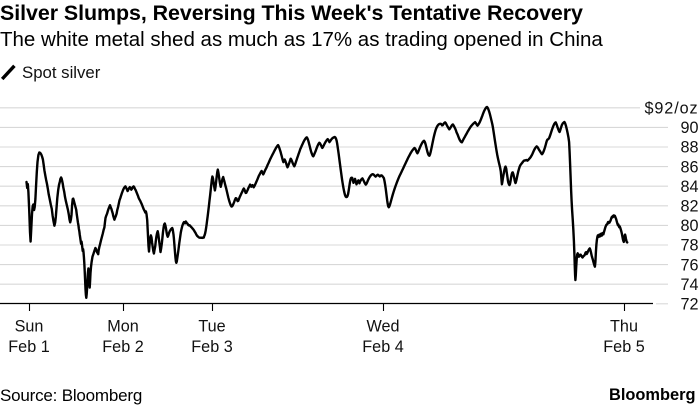 The width and height of the screenshot is (700, 408). What do you see at coordinates (671, 109) in the screenshot?
I see `svg-text: $92/oz` at bounding box center [671, 109].